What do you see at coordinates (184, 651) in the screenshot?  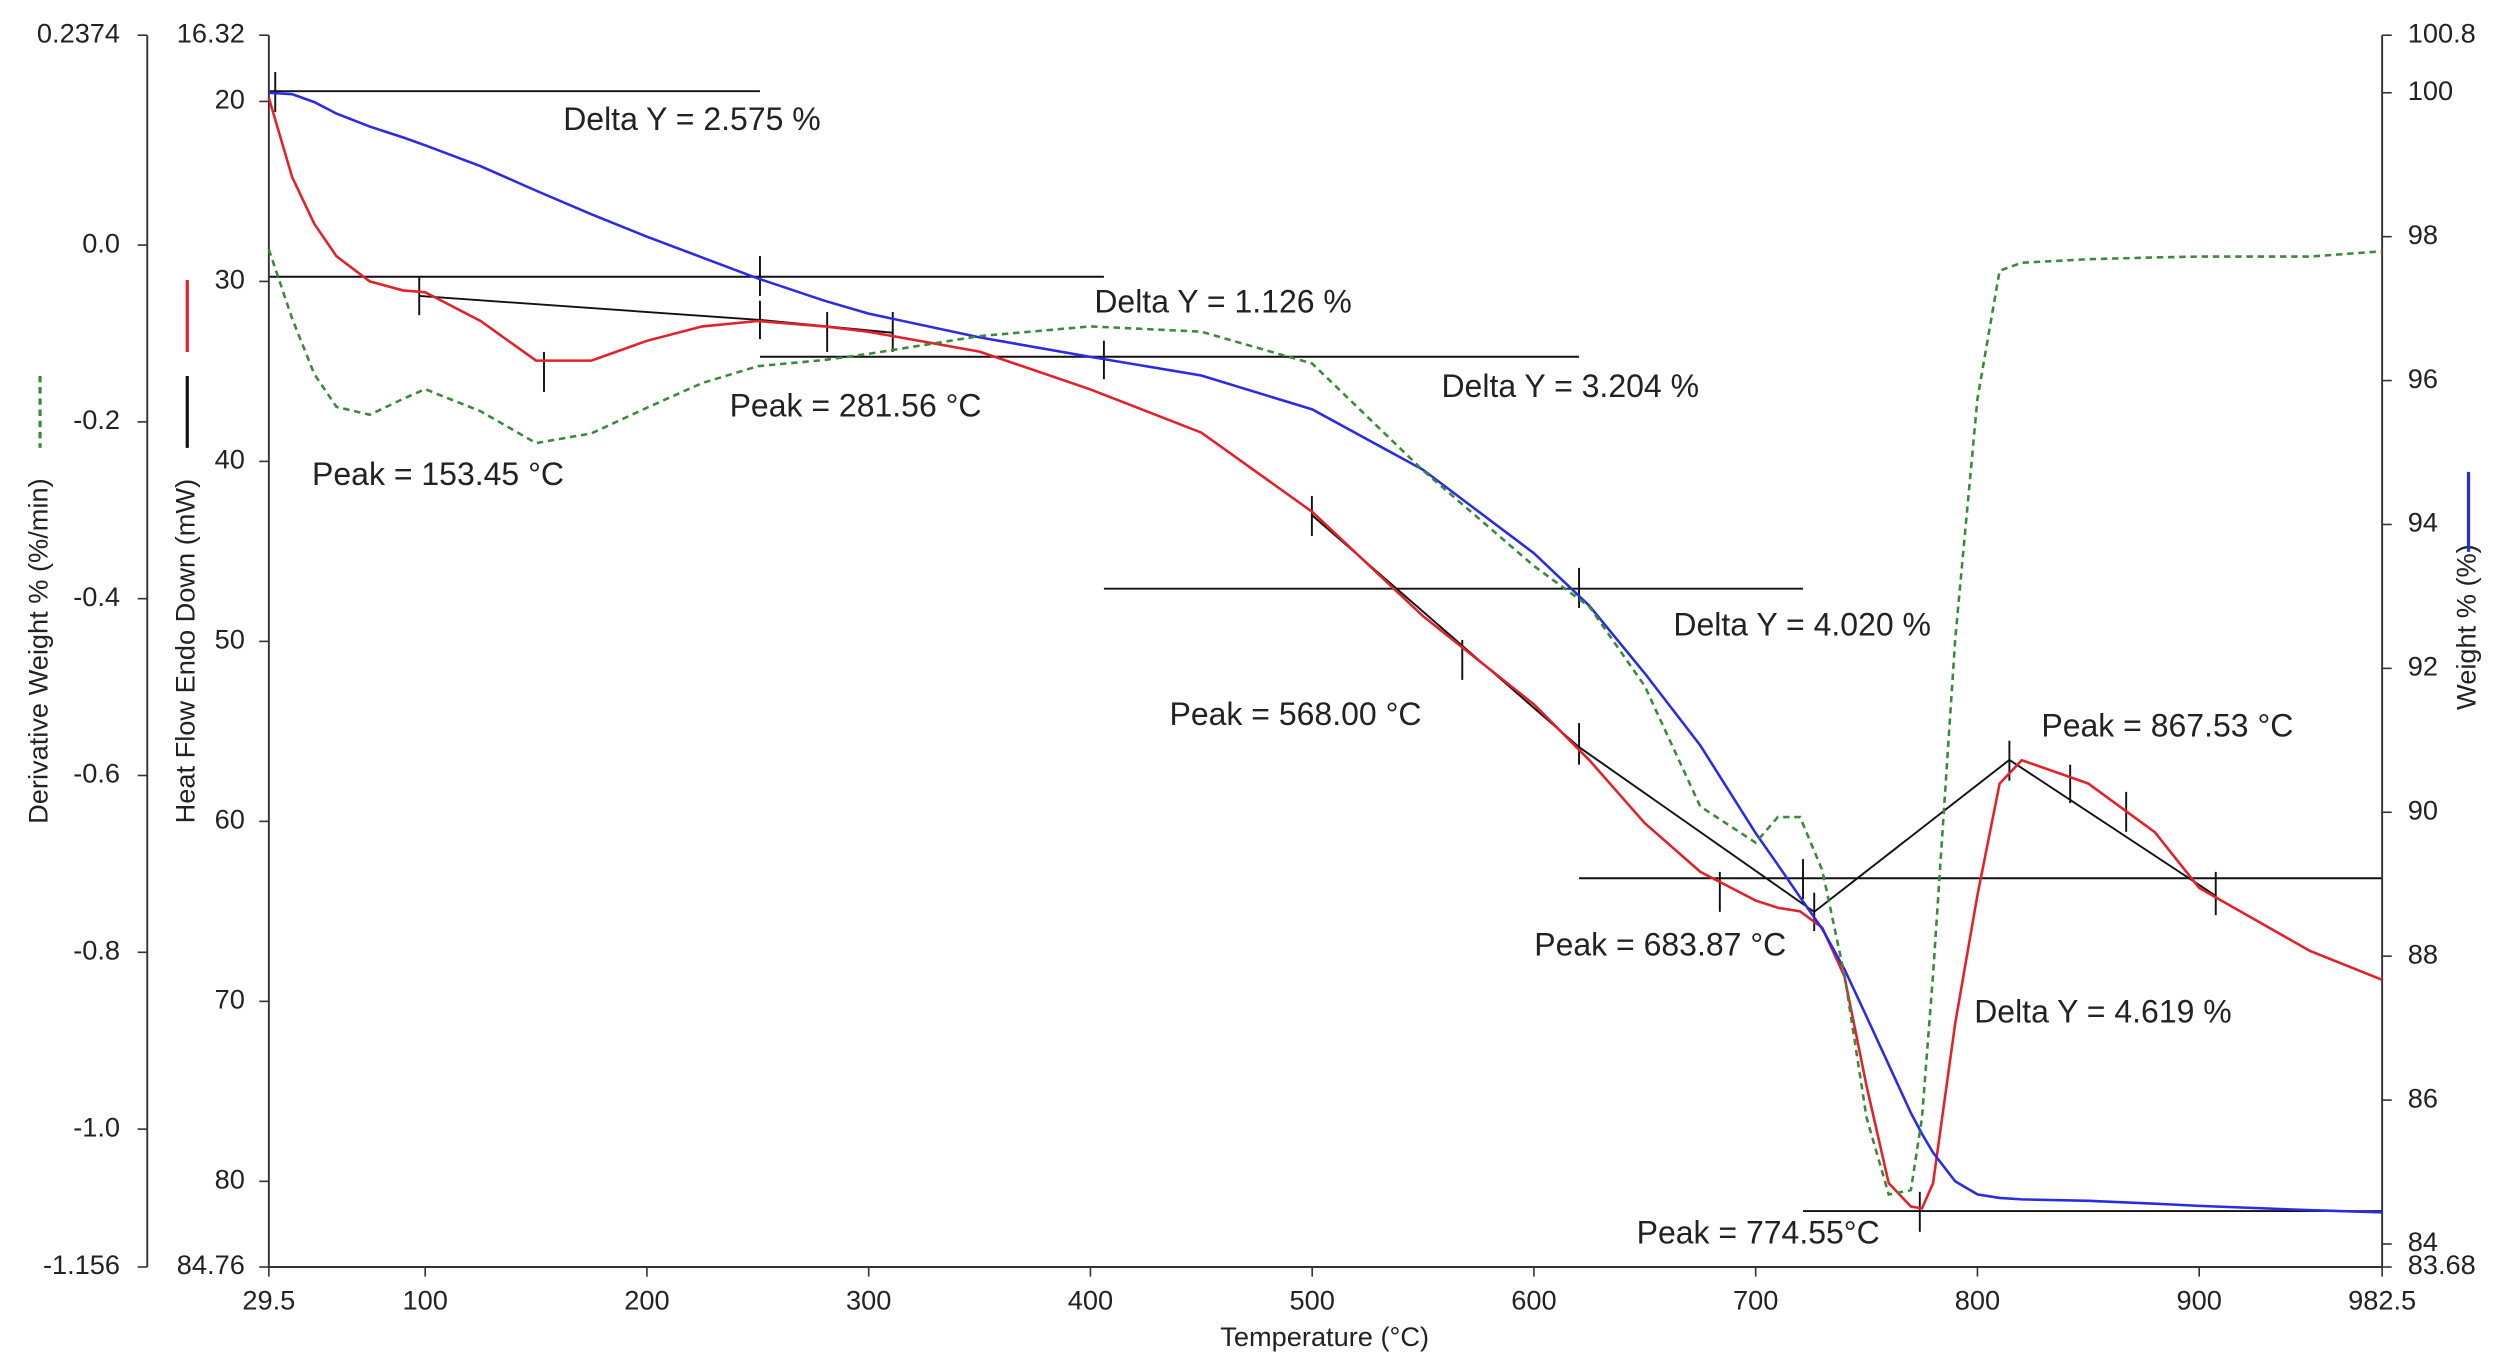 I see `y-axis-label: Heat Flow Endo Down (mW)` at bounding box center [184, 651].